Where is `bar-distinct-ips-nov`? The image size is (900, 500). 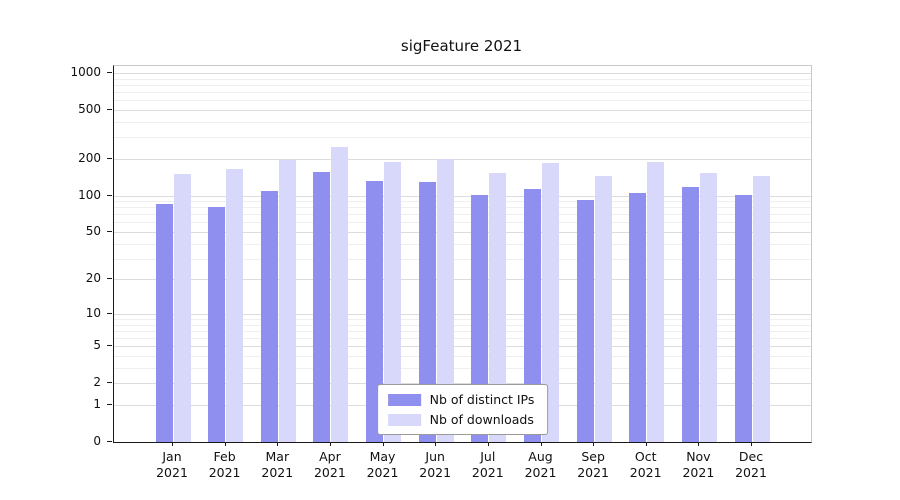 bar-distinct-ips-nov is located at coordinates (690, 314).